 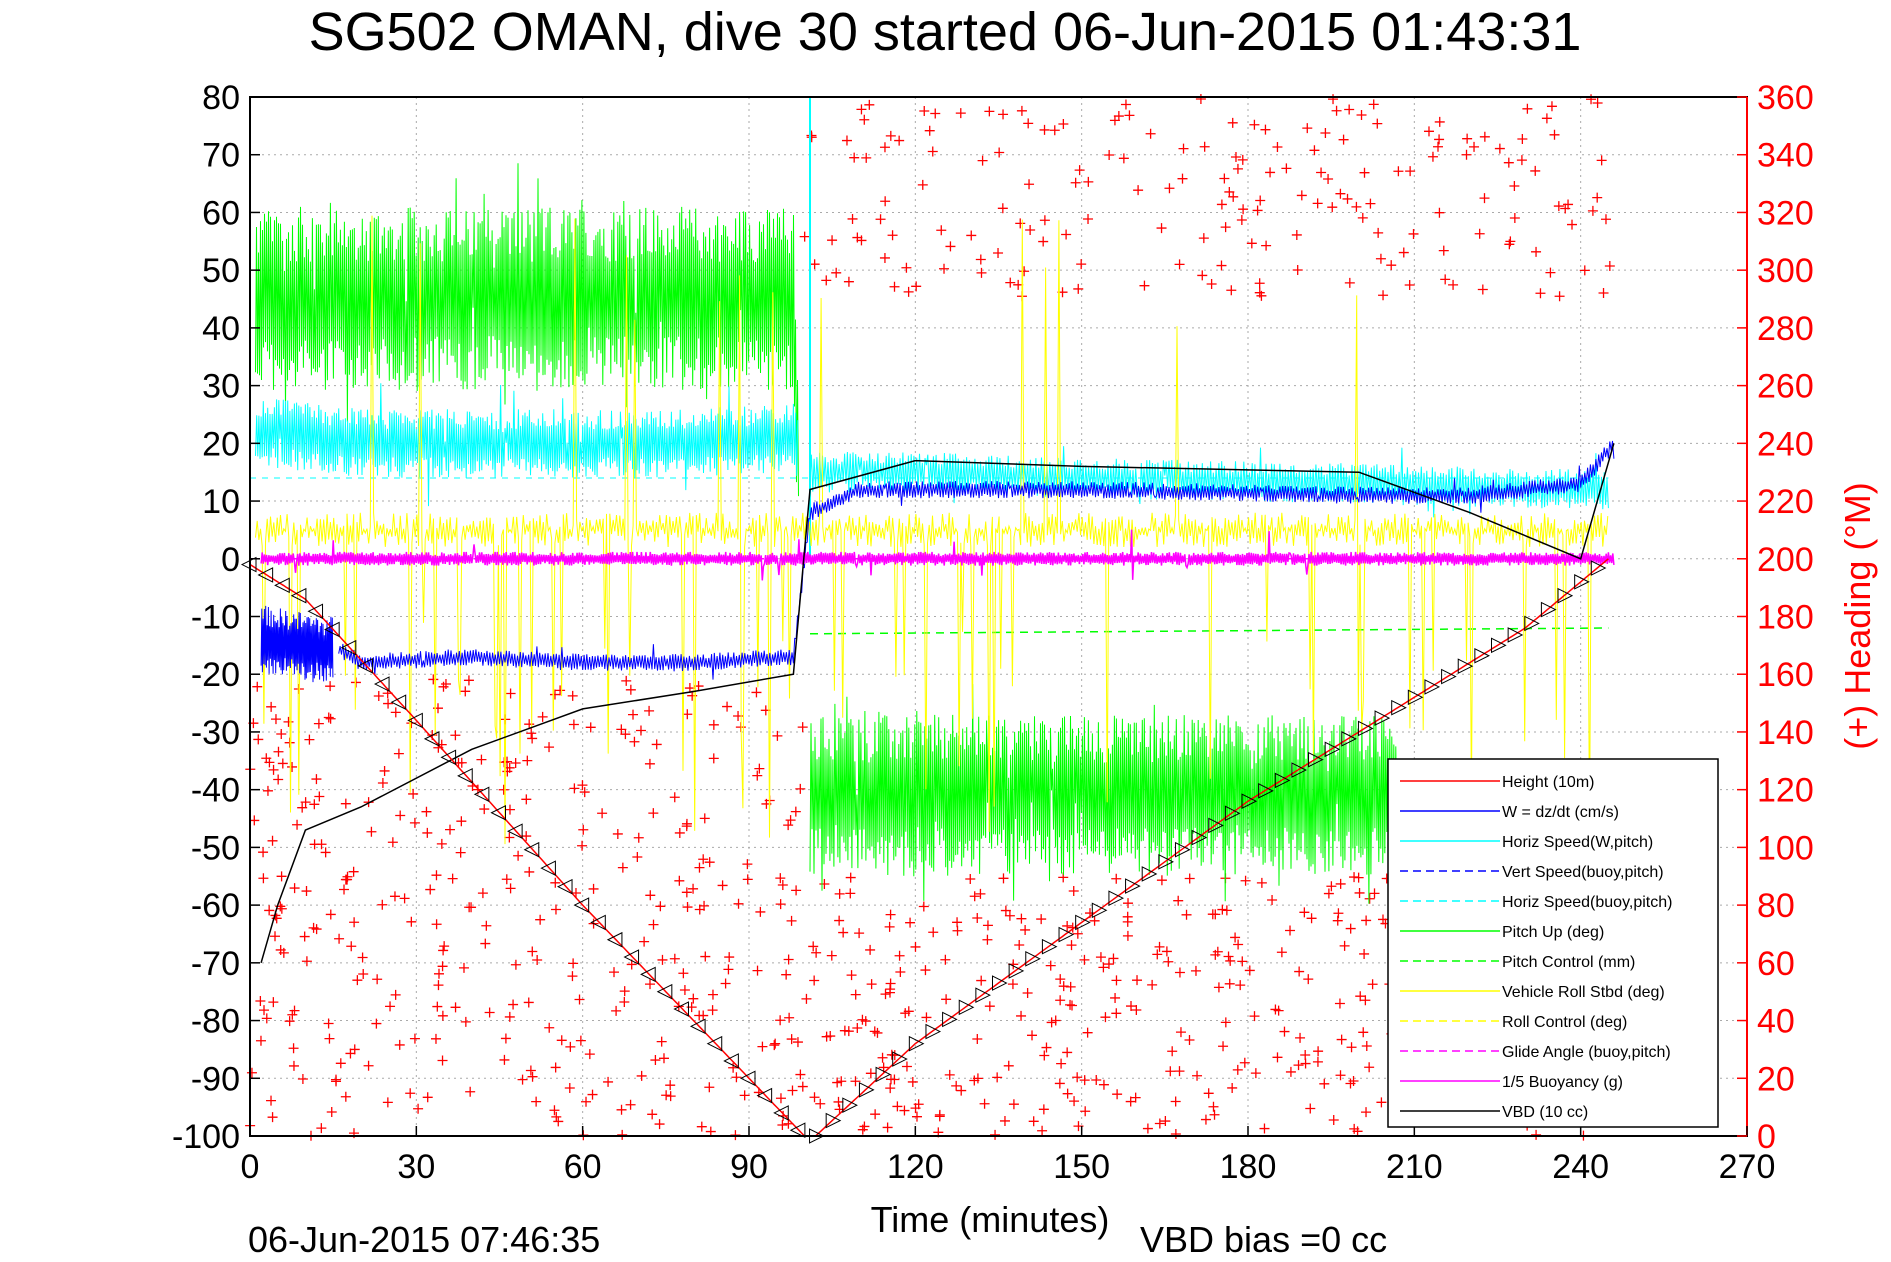 What do you see at coordinates (221, 213) in the screenshot?
I see `y-tick-label: 60` at bounding box center [221, 213].